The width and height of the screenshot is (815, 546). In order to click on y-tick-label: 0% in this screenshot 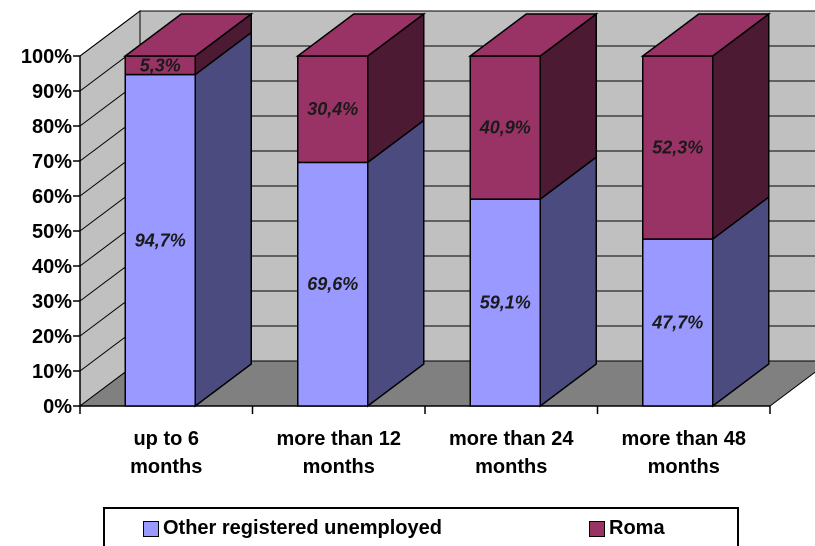, I will do `click(57, 407)`.